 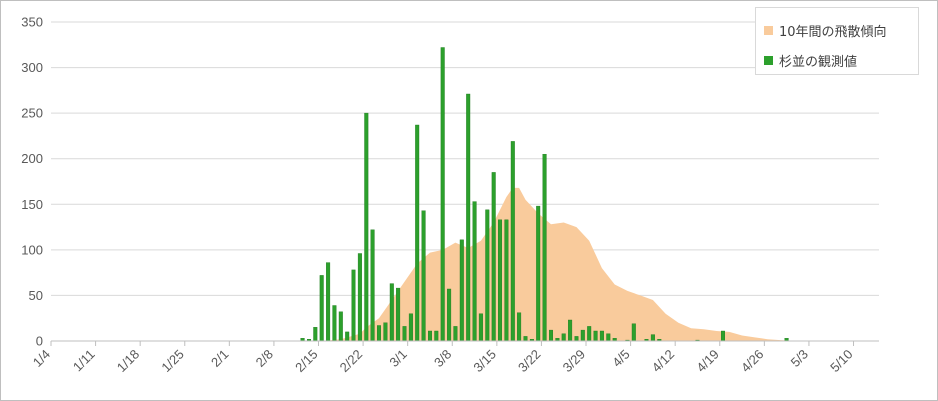 I want to click on legend-label-bars: 杉並の観測値, so click(x=818, y=62).